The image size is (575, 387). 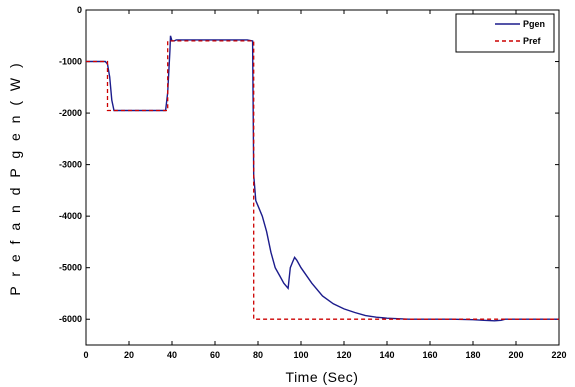 What do you see at coordinates (215, 355) in the screenshot?
I see `x-tick-label: 60` at bounding box center [215, 355].